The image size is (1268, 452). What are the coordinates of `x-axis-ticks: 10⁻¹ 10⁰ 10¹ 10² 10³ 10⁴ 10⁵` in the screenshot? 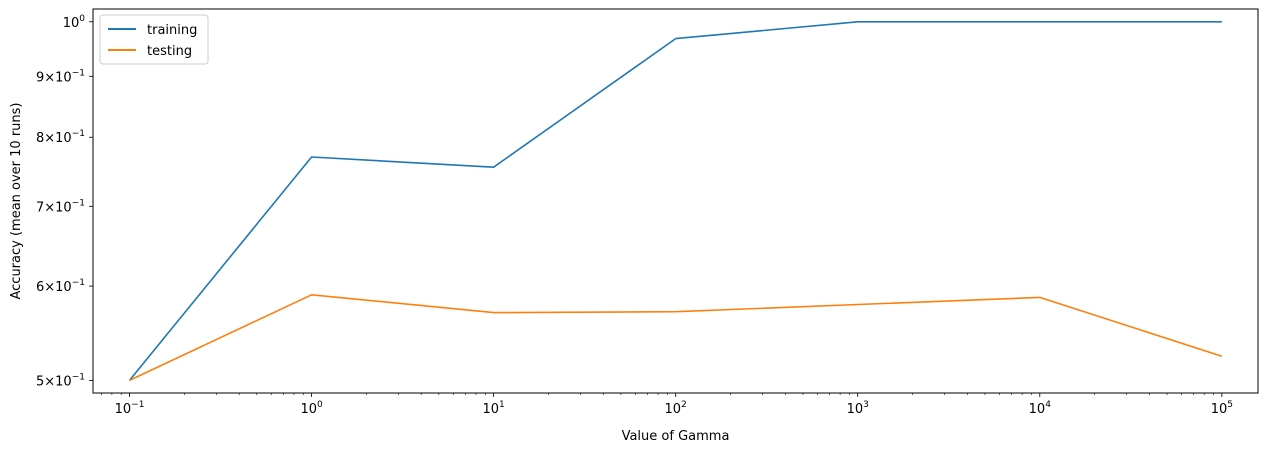 It's located at (674, 405).